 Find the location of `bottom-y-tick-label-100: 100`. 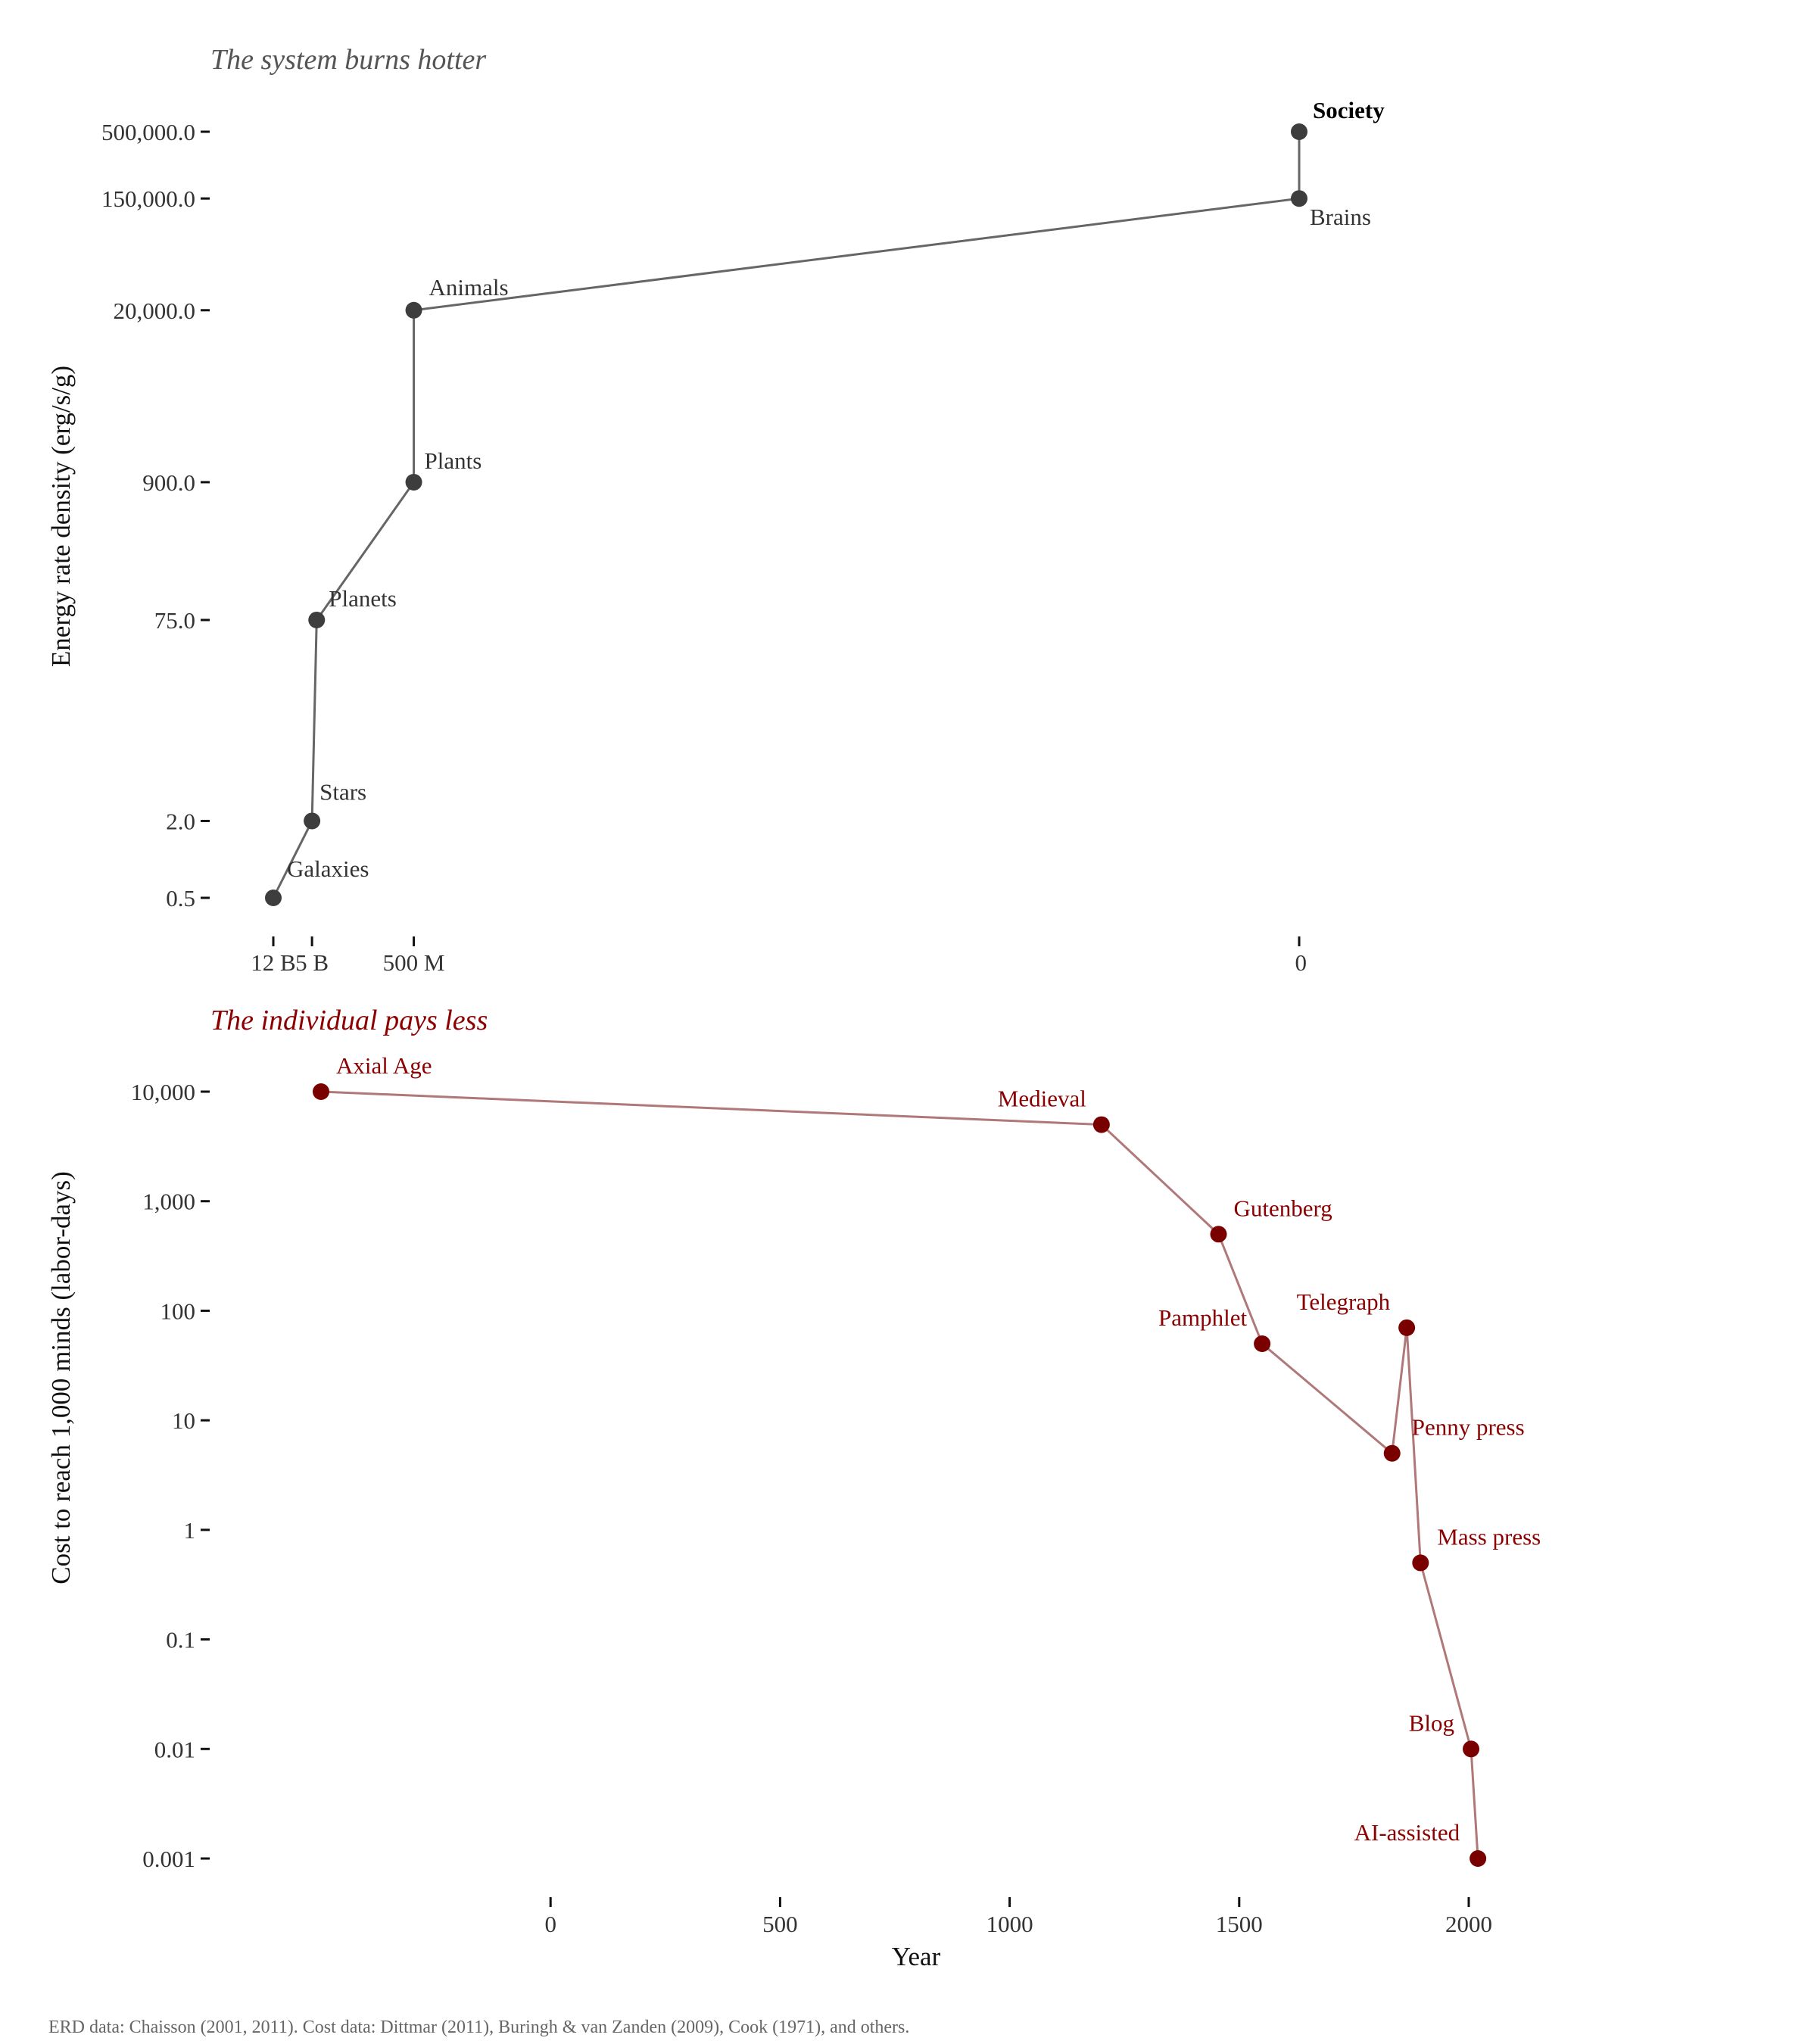

bottom-y-tick-label-100: 100 is located at coordinates (178, 1311).